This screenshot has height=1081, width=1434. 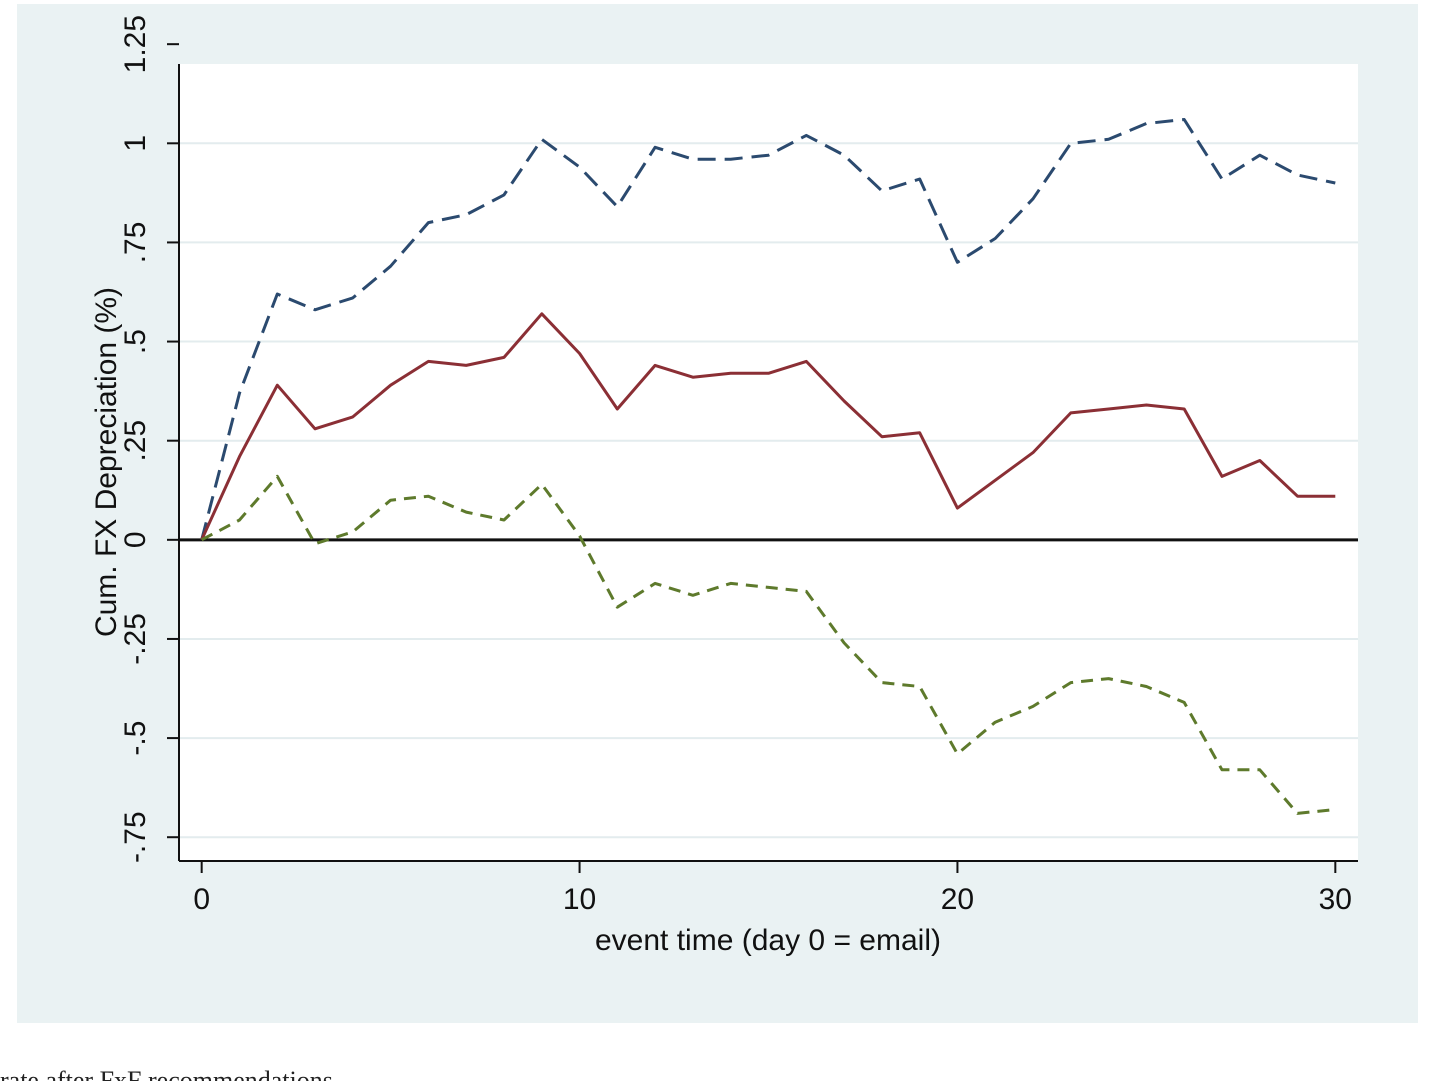 What do you see at coordinates (201, 899) in the screenshot?
I see `x-tick-label: 0` at bounding box center [201, 899].